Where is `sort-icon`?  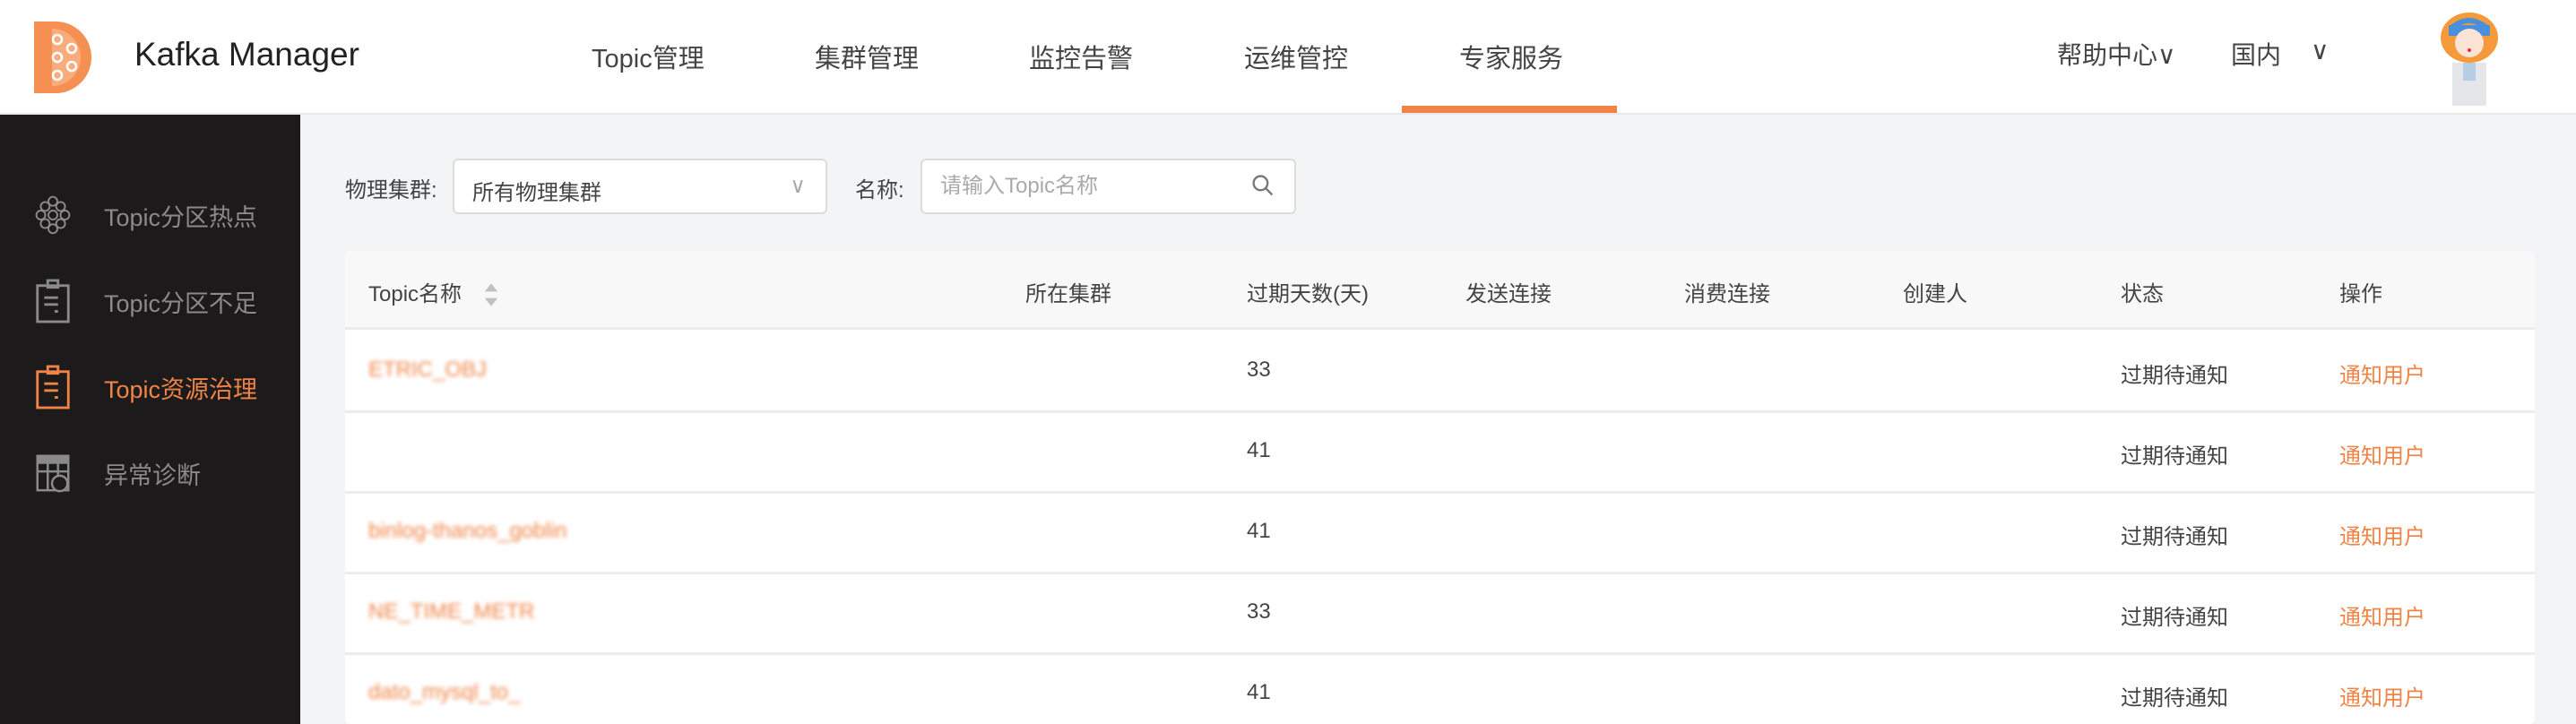
sort-icon is located at coordinates (491, 294).